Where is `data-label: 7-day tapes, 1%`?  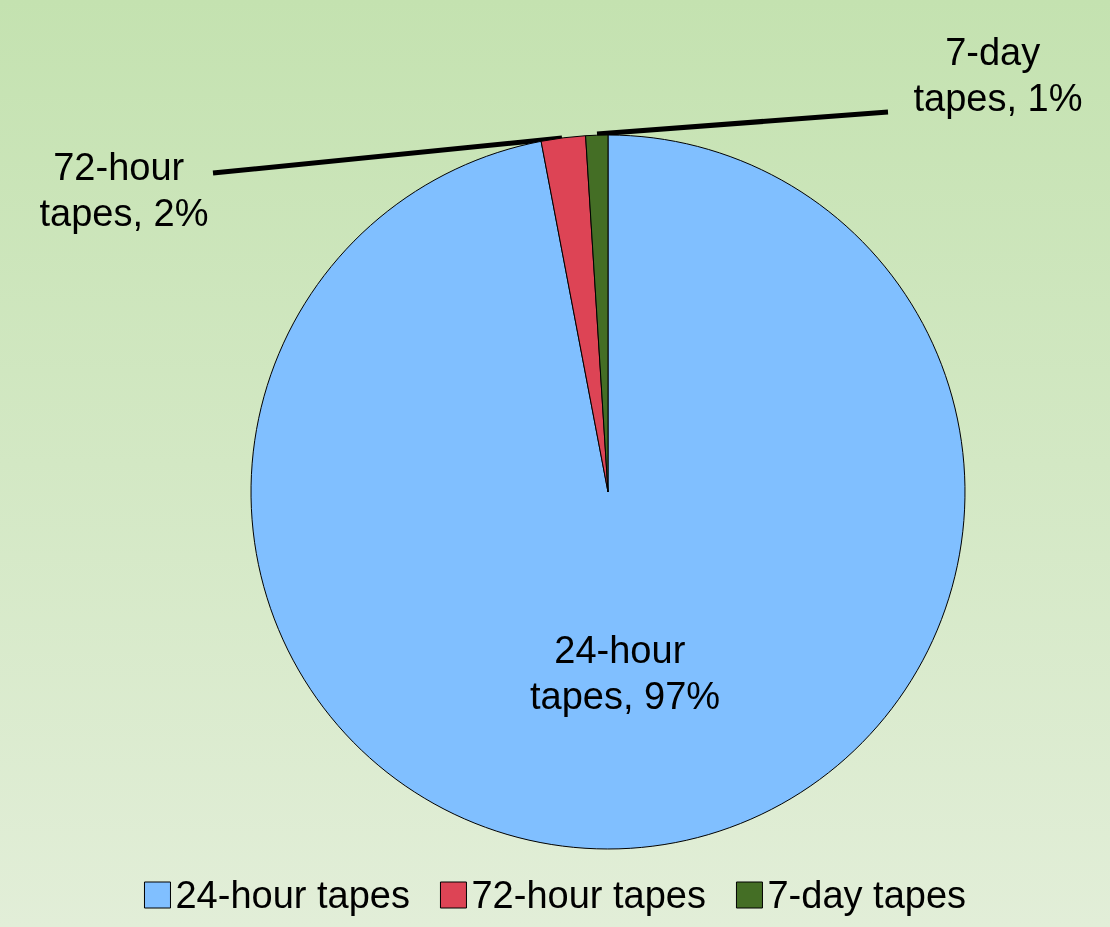 data-label: 7-day tapes, 1% is located at coordinates (998, 75).